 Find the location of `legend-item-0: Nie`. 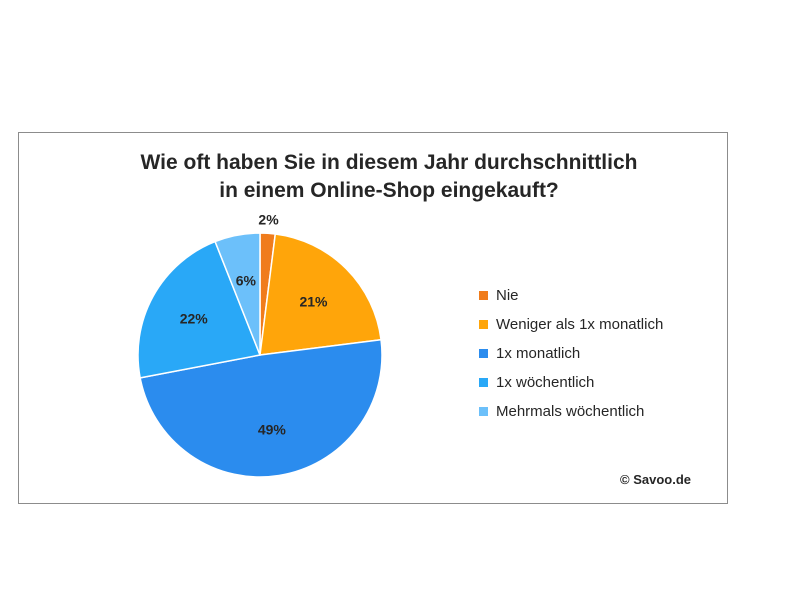

legend-item-0: Nie is located at coordinates (571, 295).